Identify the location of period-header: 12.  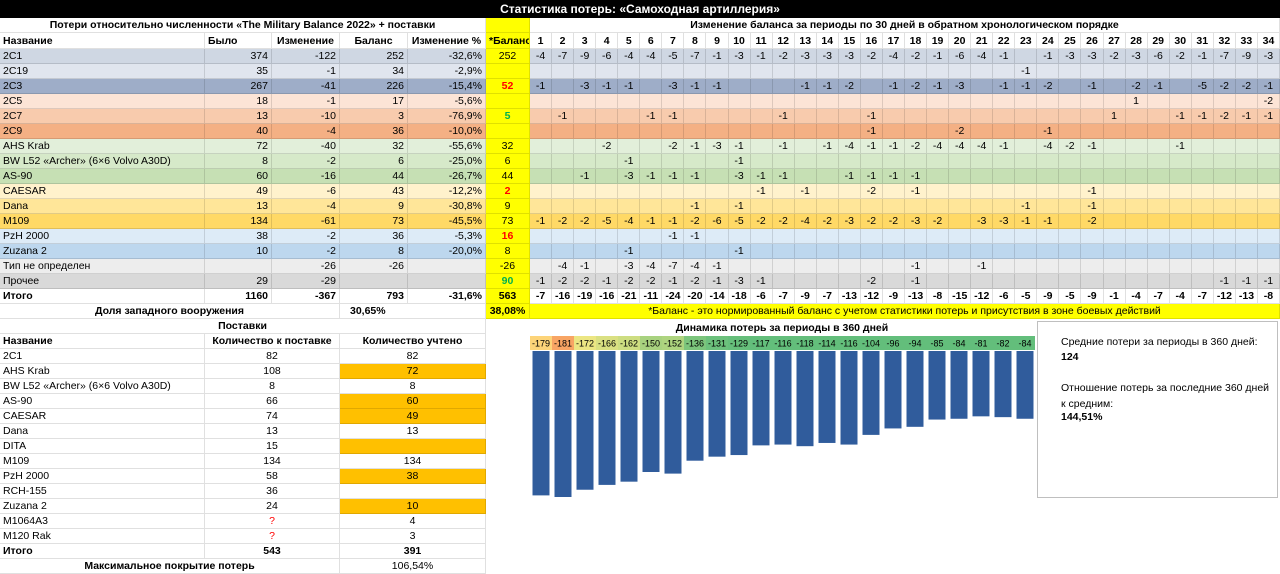
(783, 41).